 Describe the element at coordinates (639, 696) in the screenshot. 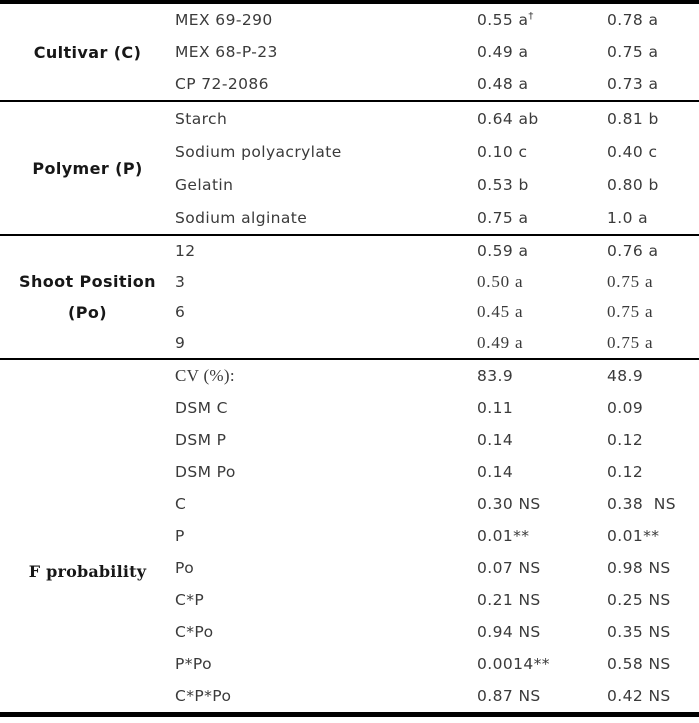

I see `row-value-col2: 0.42 NS` at that location.